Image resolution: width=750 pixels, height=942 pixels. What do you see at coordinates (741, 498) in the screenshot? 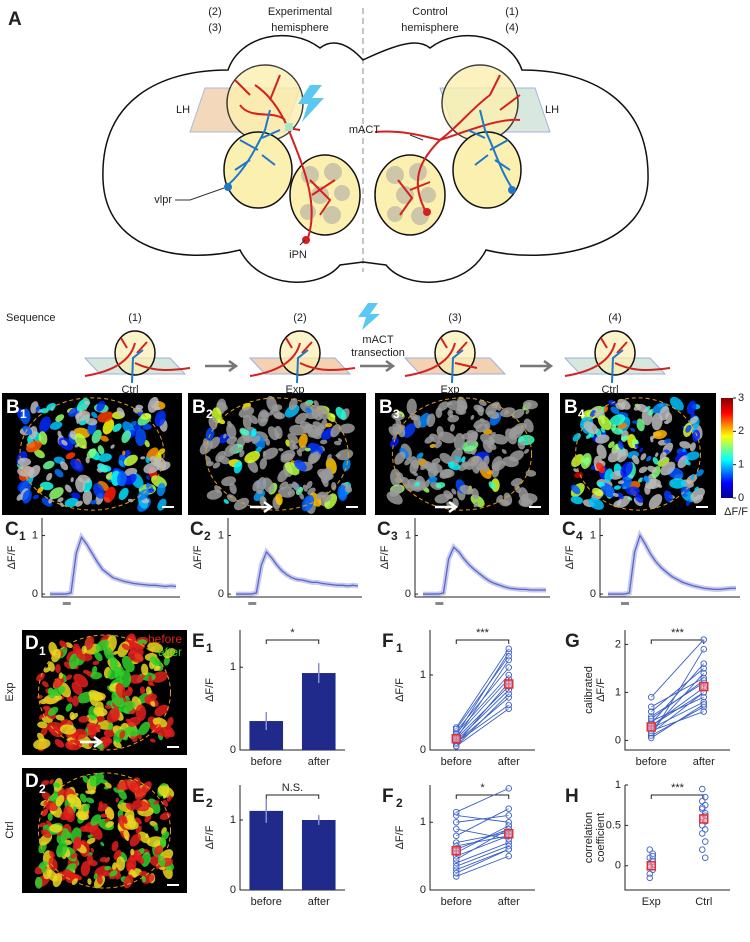
I see `colorbar-tick-label: 0` at bounding box center [741, 498].